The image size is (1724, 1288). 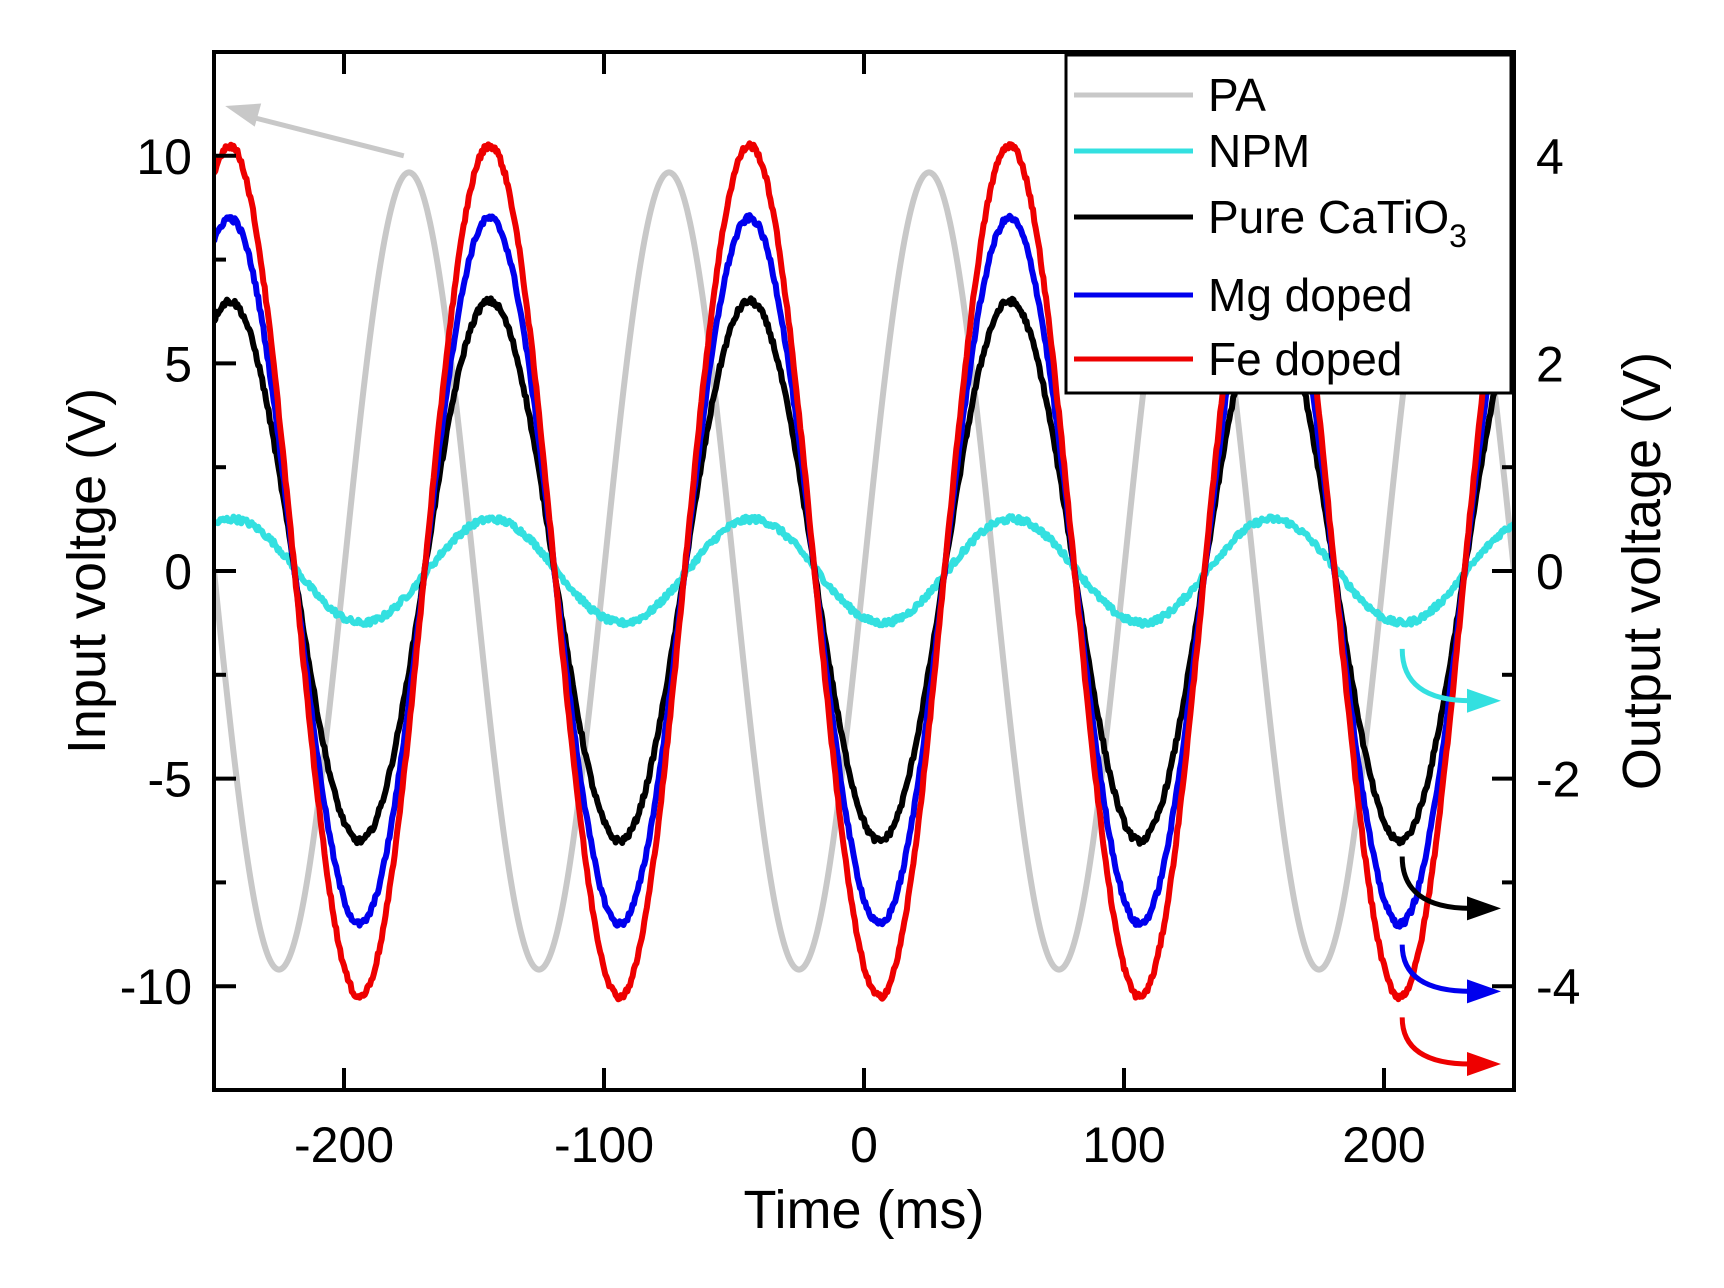 I want to click on legend-entry-mg-doped: Mg doped, so click(x=1243, y=295).